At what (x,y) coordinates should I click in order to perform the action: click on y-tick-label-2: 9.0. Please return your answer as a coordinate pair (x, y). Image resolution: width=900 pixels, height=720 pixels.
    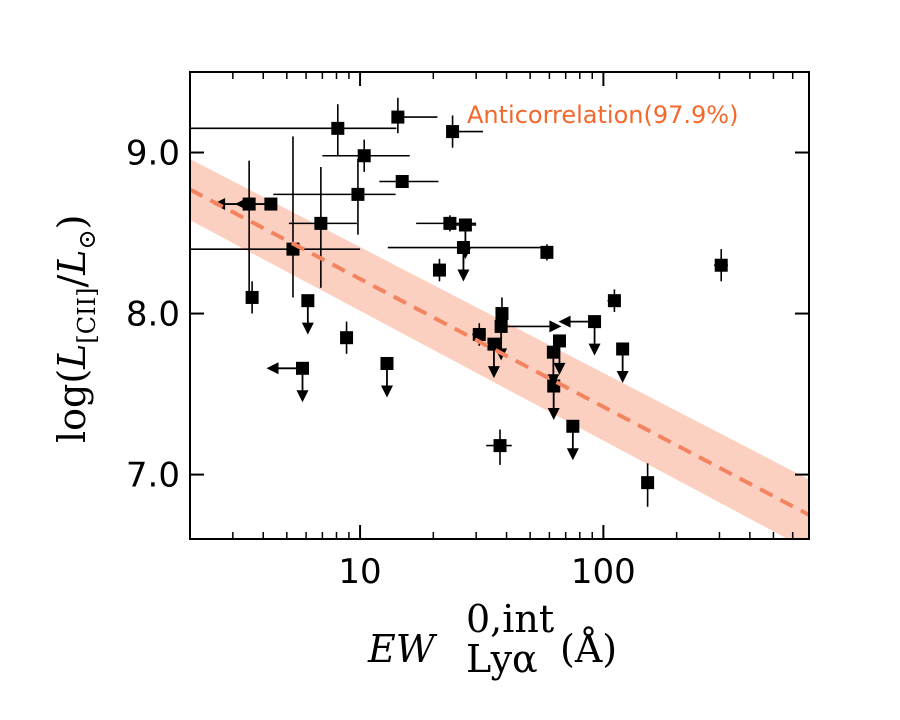
    Looking at the image, I should click on (153, 154).